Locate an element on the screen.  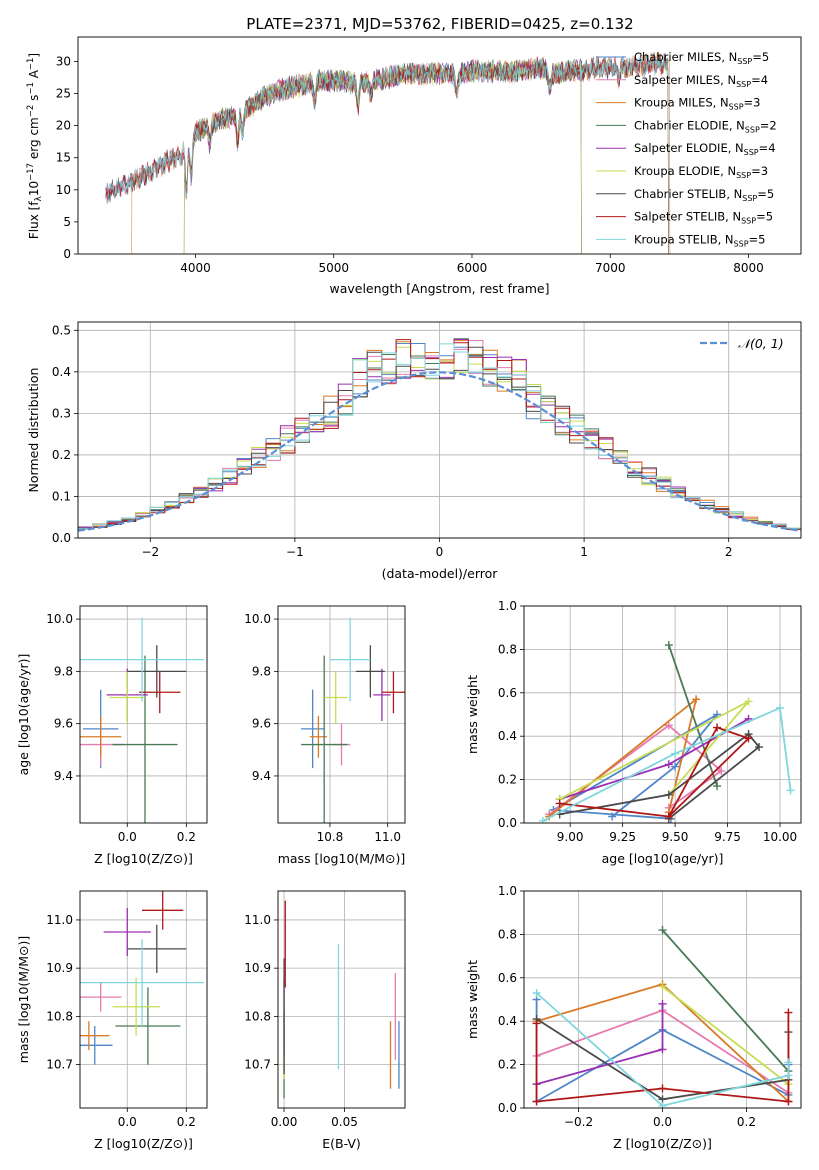
panel-mass_vs_ebv: 0.00 0.05 10.7 10.8 10.9 11.0 E(B-V) is located at coordinates (325, 1020).